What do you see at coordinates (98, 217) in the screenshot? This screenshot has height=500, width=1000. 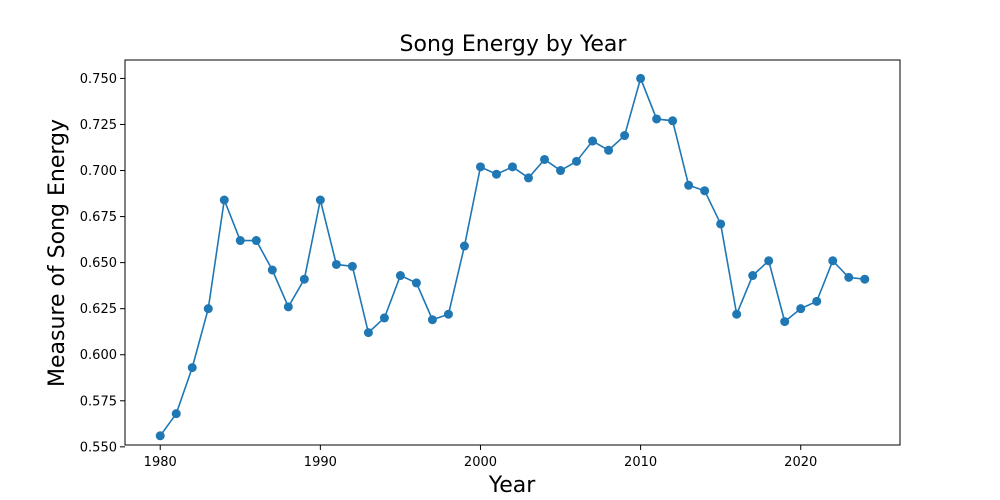 I see `y-tick-label: 0.675` at bounding box center [98, 217].